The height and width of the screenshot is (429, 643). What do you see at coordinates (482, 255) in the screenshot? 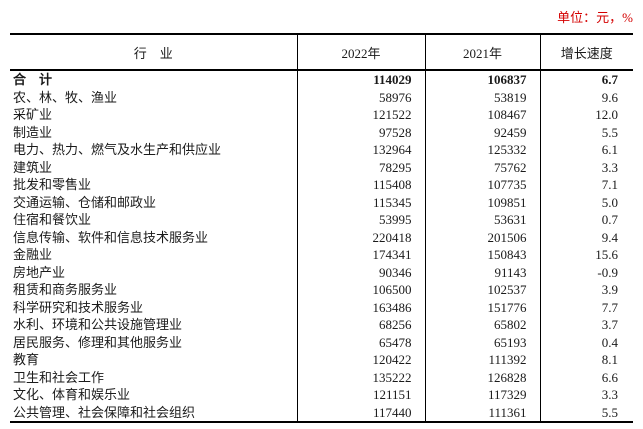
I see `value-2021-cell: 150843` at bounding box center [482, 255].